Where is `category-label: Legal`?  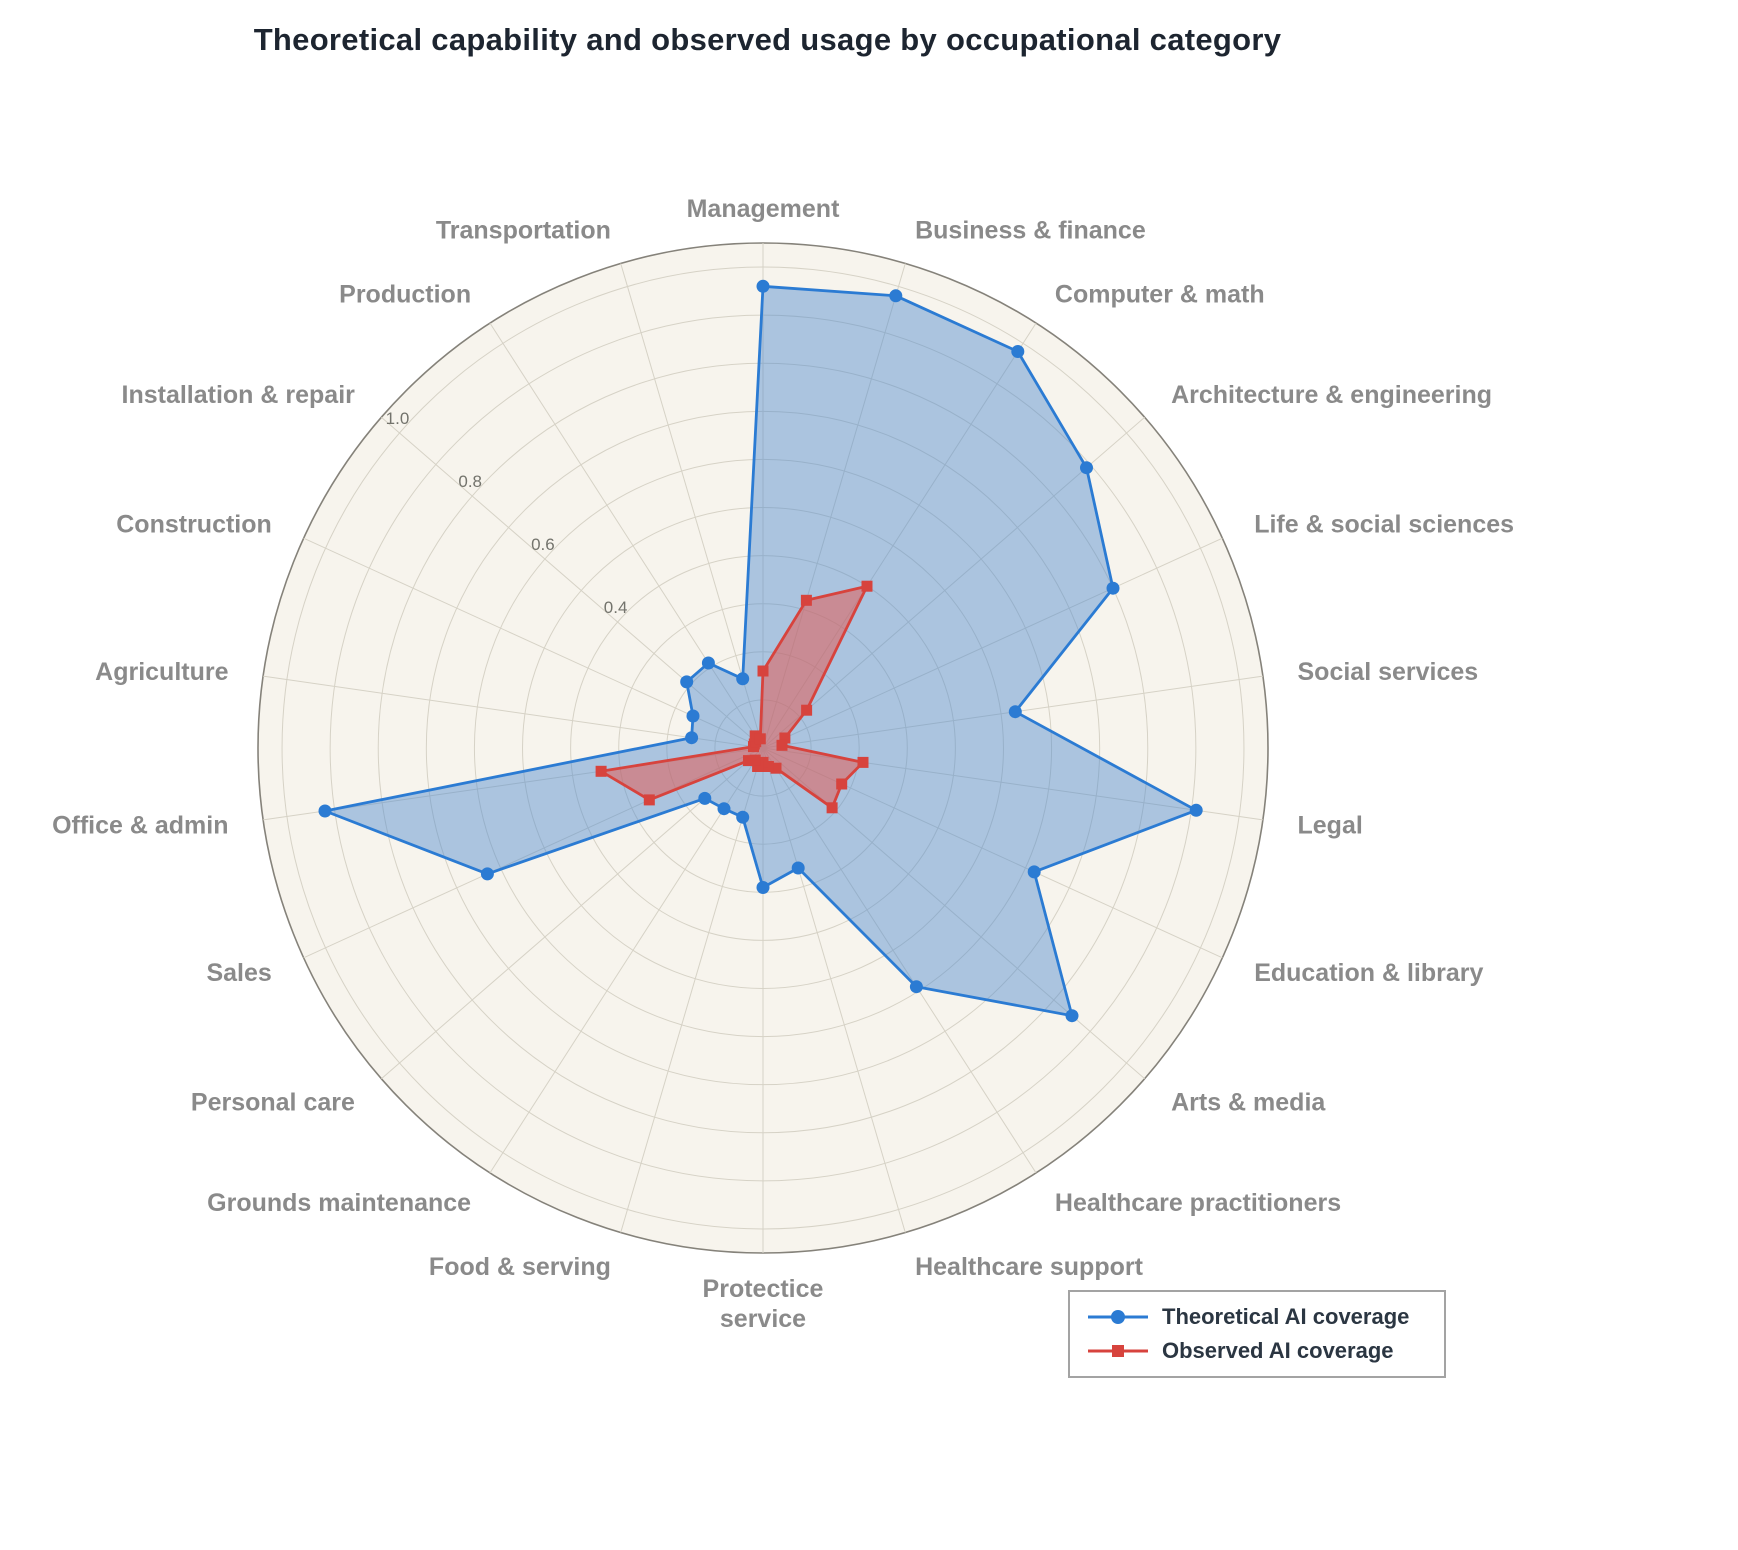 category-label: Legal is located at coordinates (1330, 826).